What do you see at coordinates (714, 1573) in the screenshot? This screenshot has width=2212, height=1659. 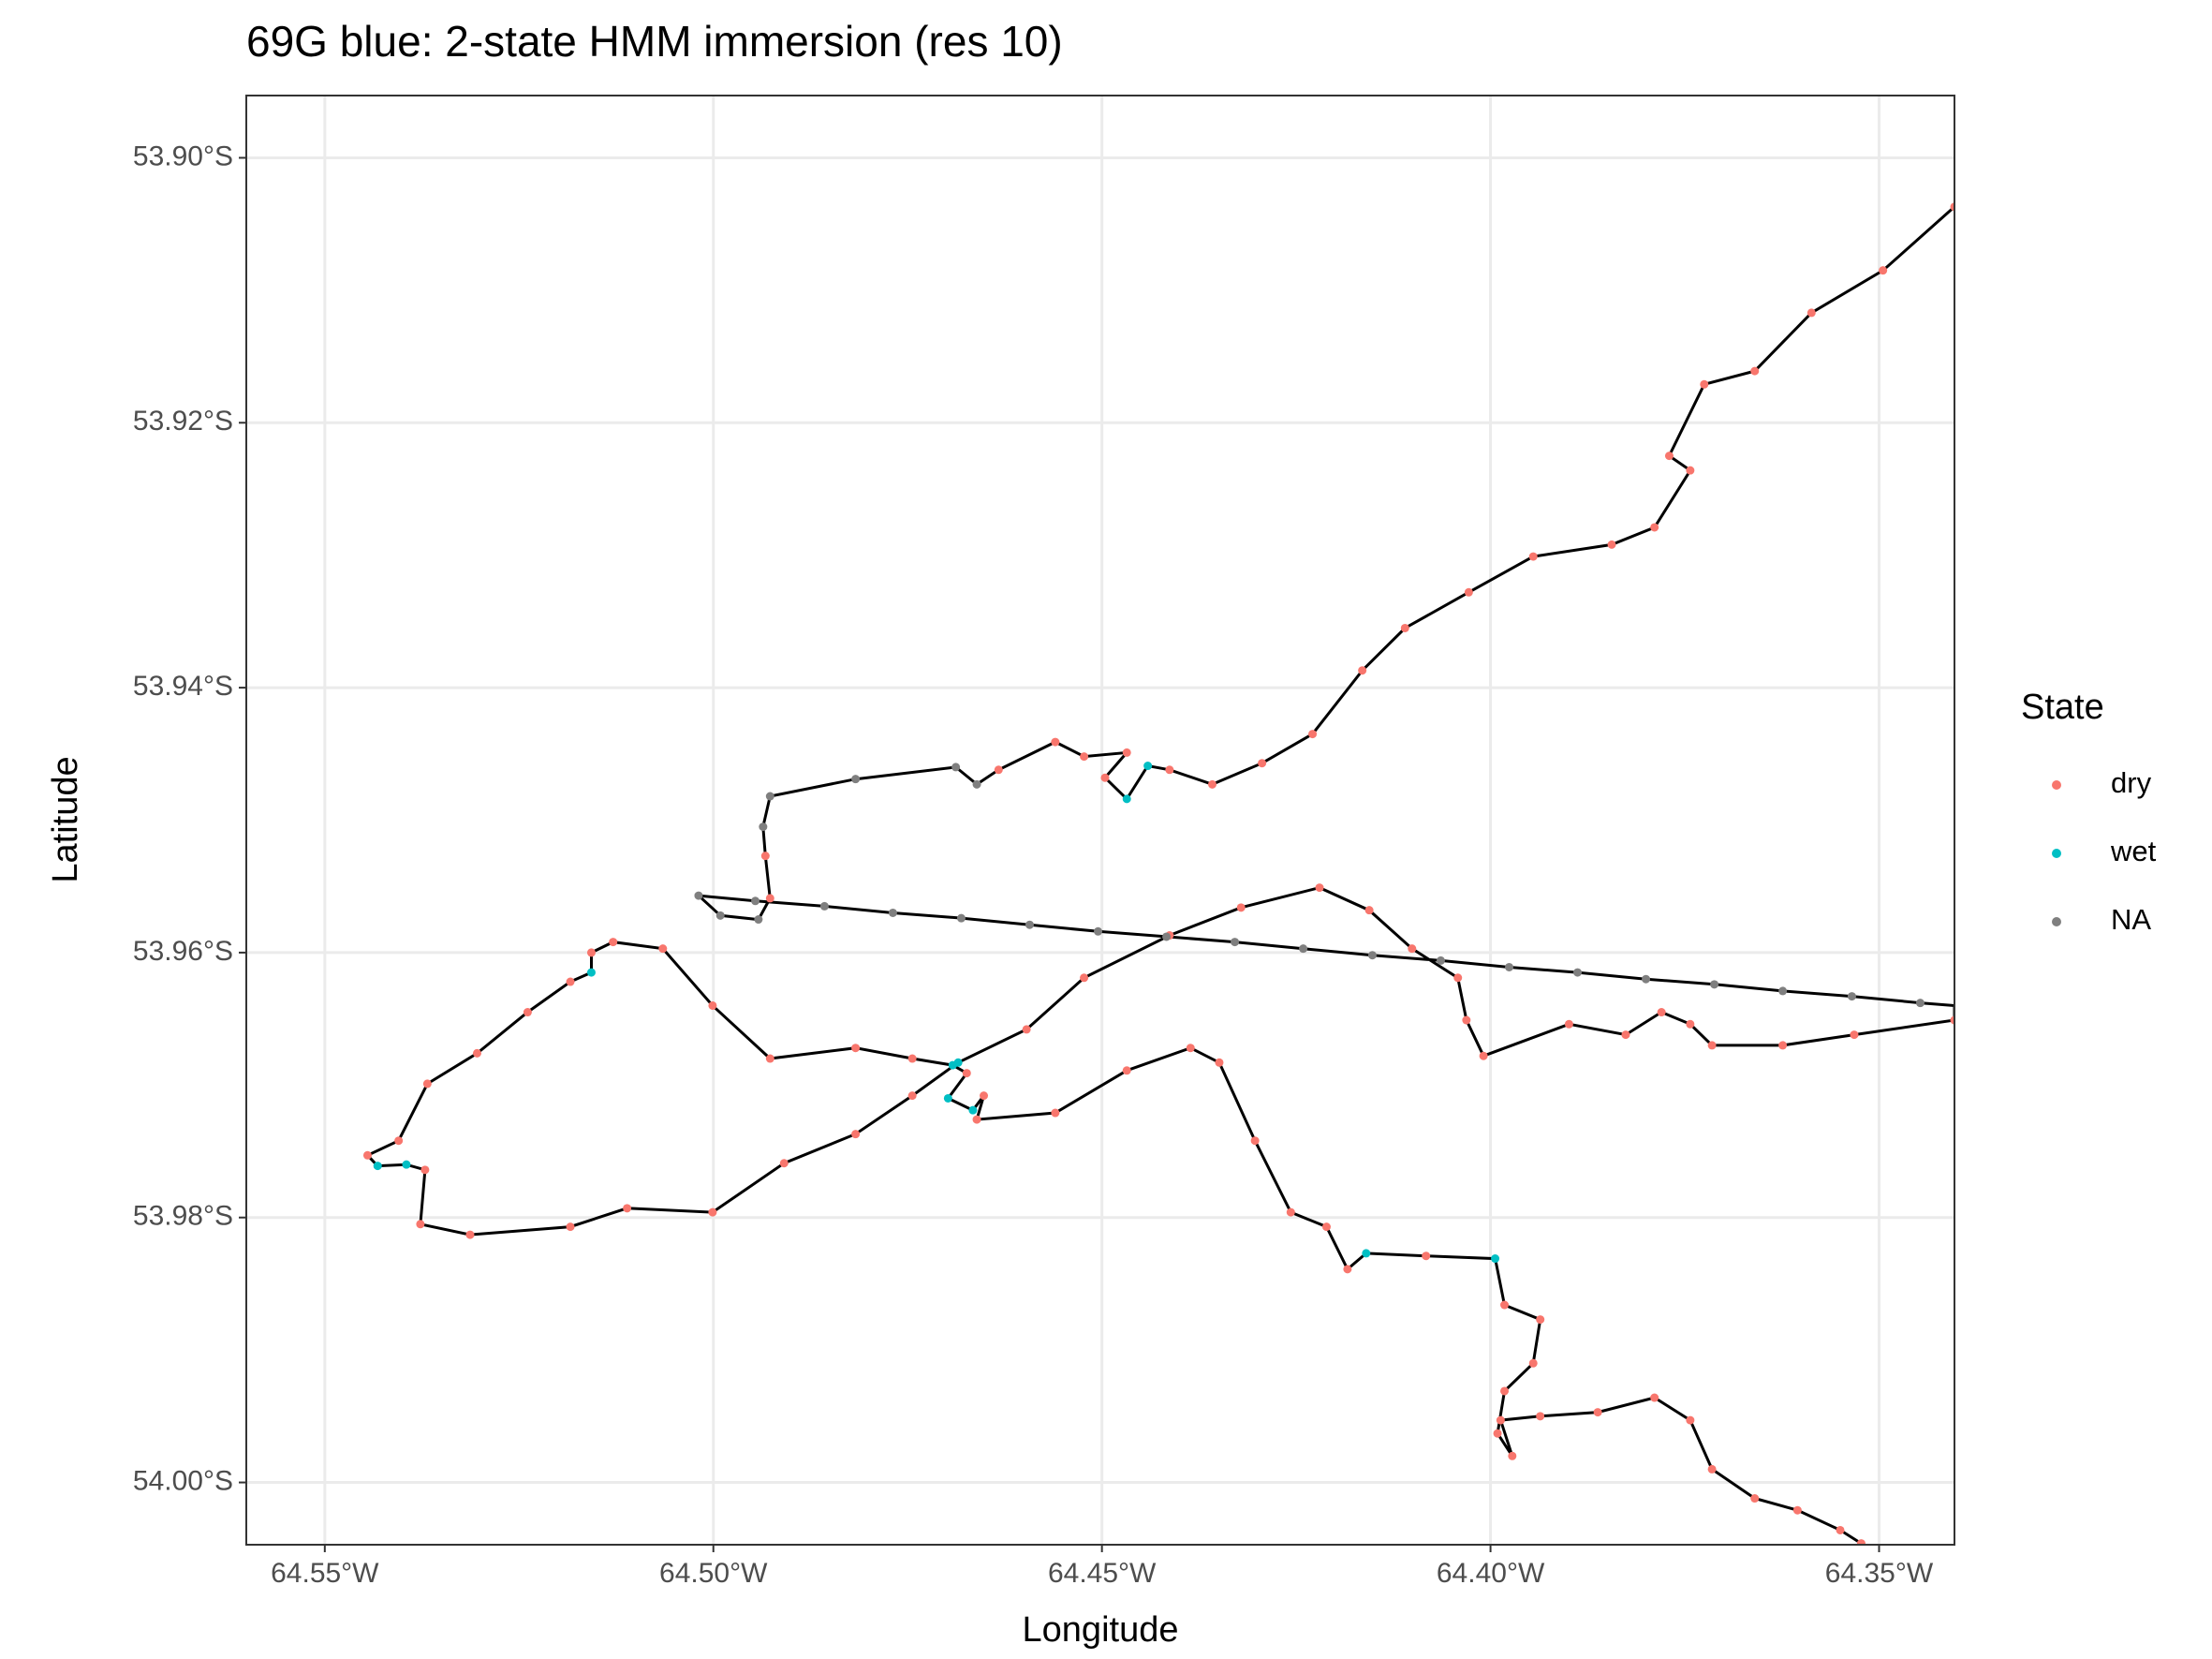 I see `x-tick-label: 64.50°W` at bounding box center [714, 1573].